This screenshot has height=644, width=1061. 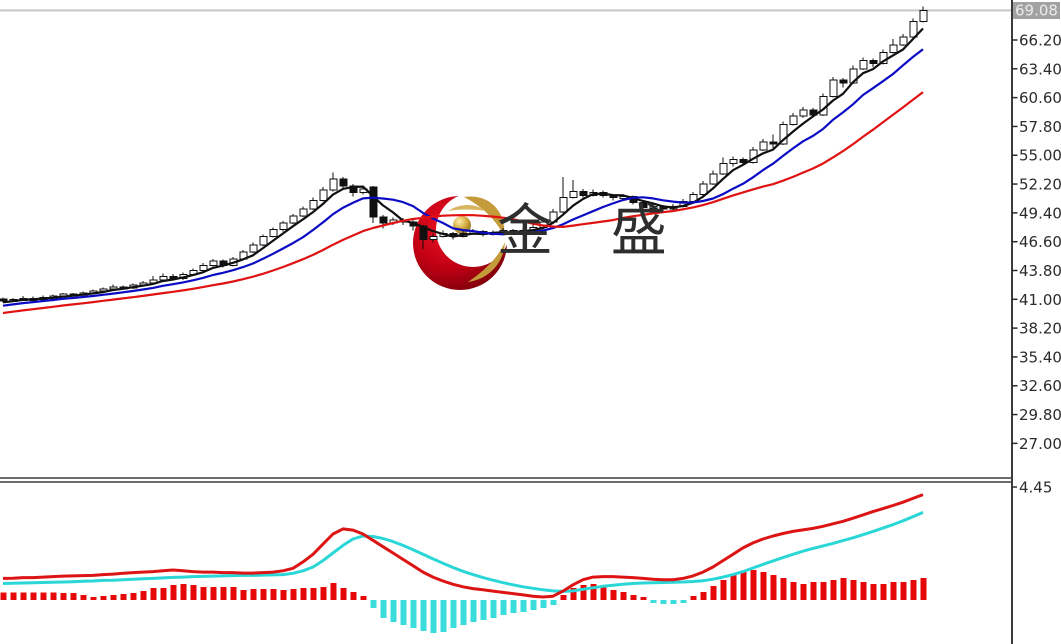 I want to click on y-axis-label: 43.80, so click(x=1040, y=271).